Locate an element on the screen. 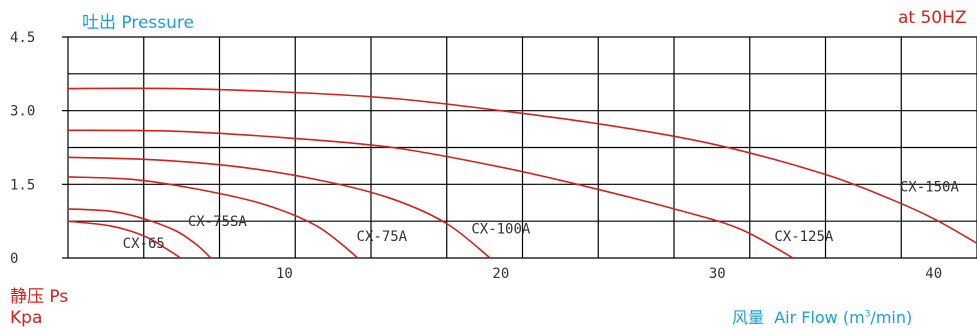 The image size is (977, 329). series-label: CX-150A is located at coordinates (930, 188).